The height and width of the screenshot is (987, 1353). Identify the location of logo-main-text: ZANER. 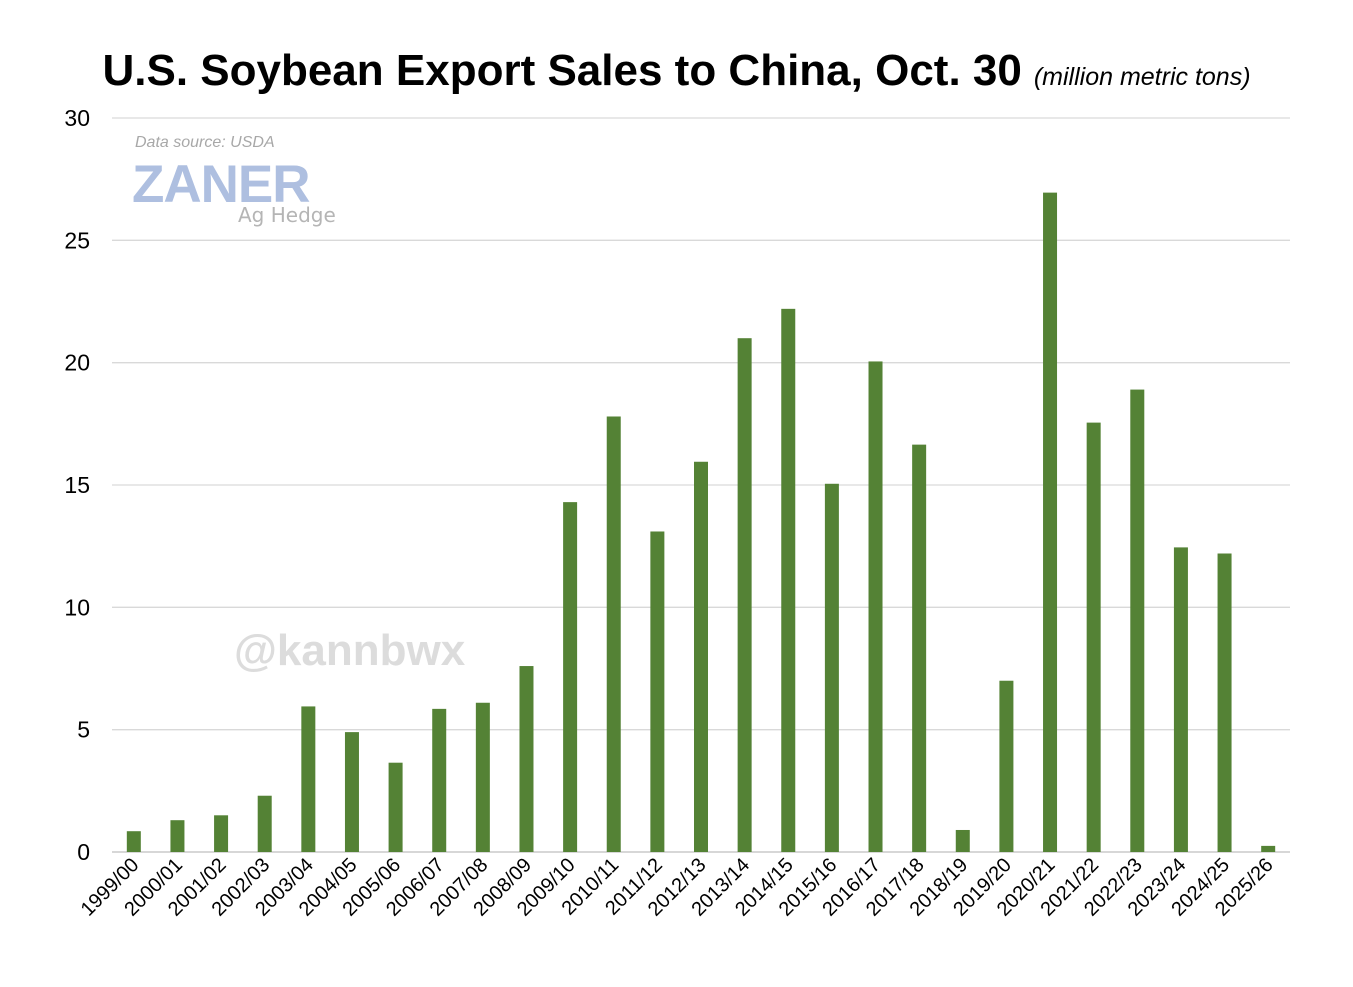
(221, 184).